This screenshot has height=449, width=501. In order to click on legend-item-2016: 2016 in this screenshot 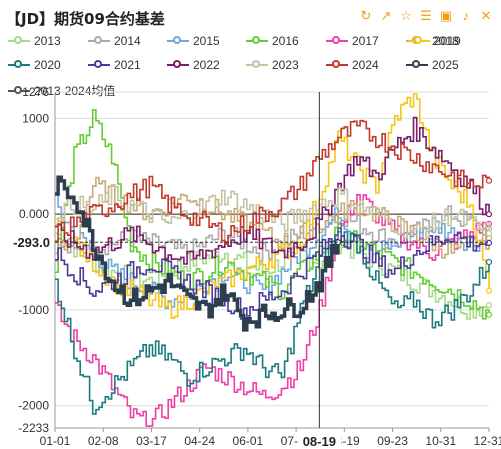, I will do `click(272, 41)`.